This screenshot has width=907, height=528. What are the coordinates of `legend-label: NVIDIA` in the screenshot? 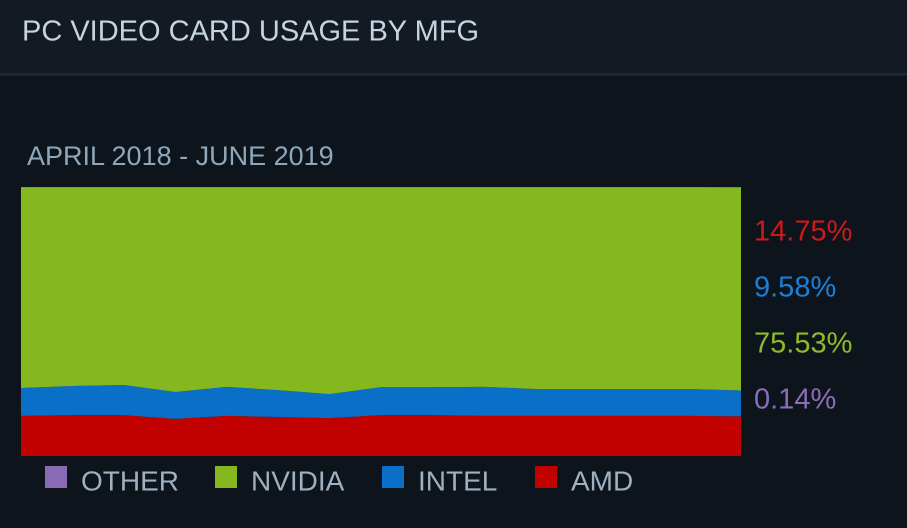 It's located at (298, 480).